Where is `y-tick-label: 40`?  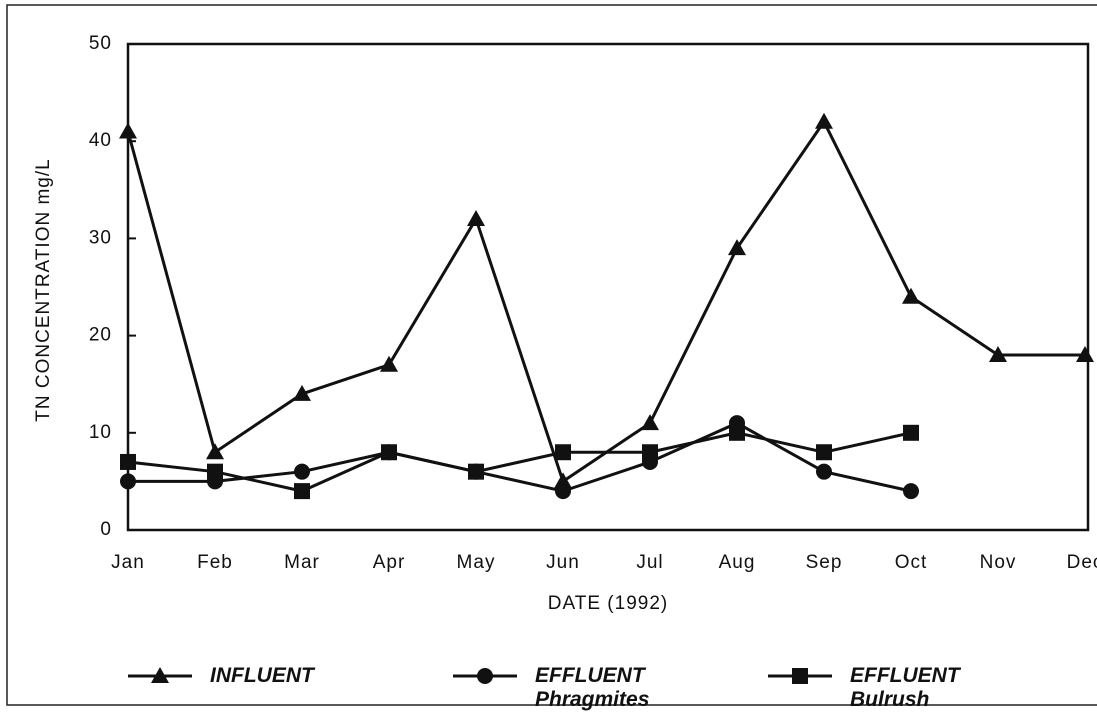
y-tick-label: 40 is located at coordinates (100, 140).